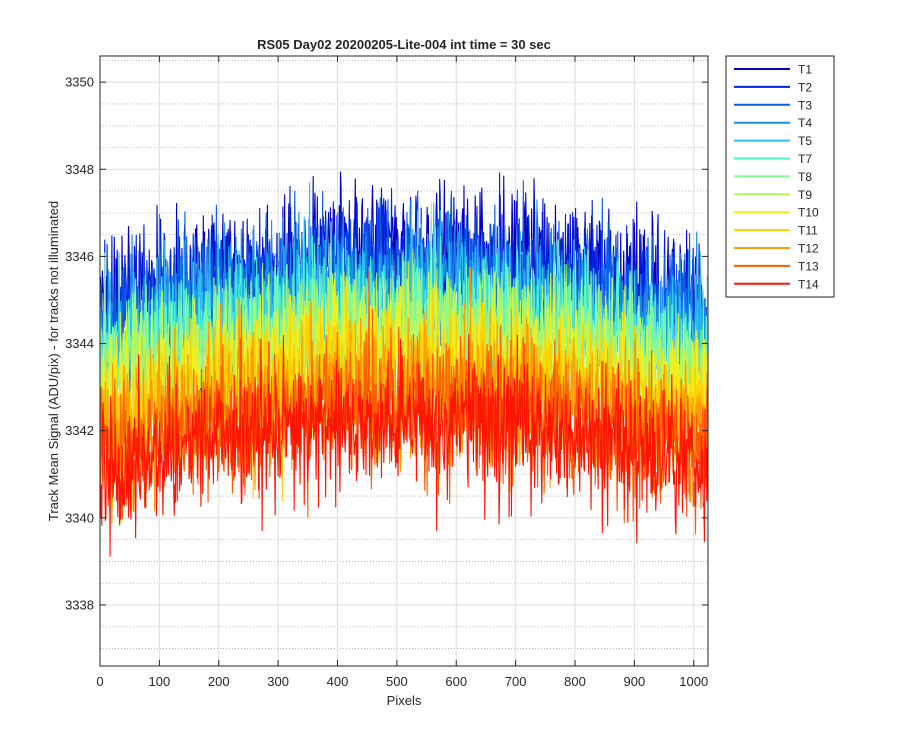 The height and width of the screenshot is (750, 900). I want to click on legend-item-t11: T11, so click(776, 231).